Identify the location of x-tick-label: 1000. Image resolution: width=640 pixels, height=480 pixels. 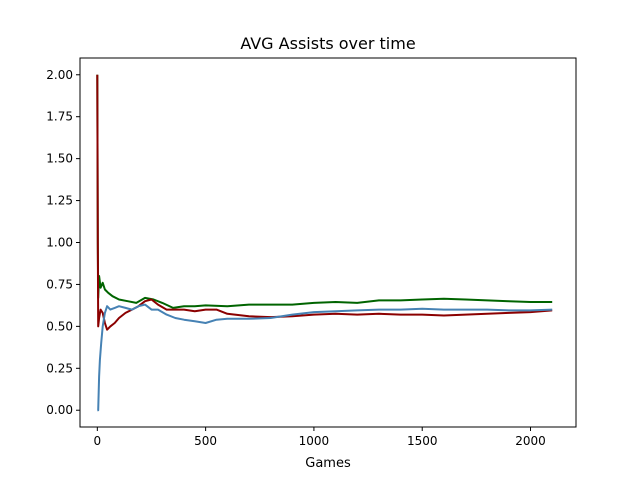
(314, 441).